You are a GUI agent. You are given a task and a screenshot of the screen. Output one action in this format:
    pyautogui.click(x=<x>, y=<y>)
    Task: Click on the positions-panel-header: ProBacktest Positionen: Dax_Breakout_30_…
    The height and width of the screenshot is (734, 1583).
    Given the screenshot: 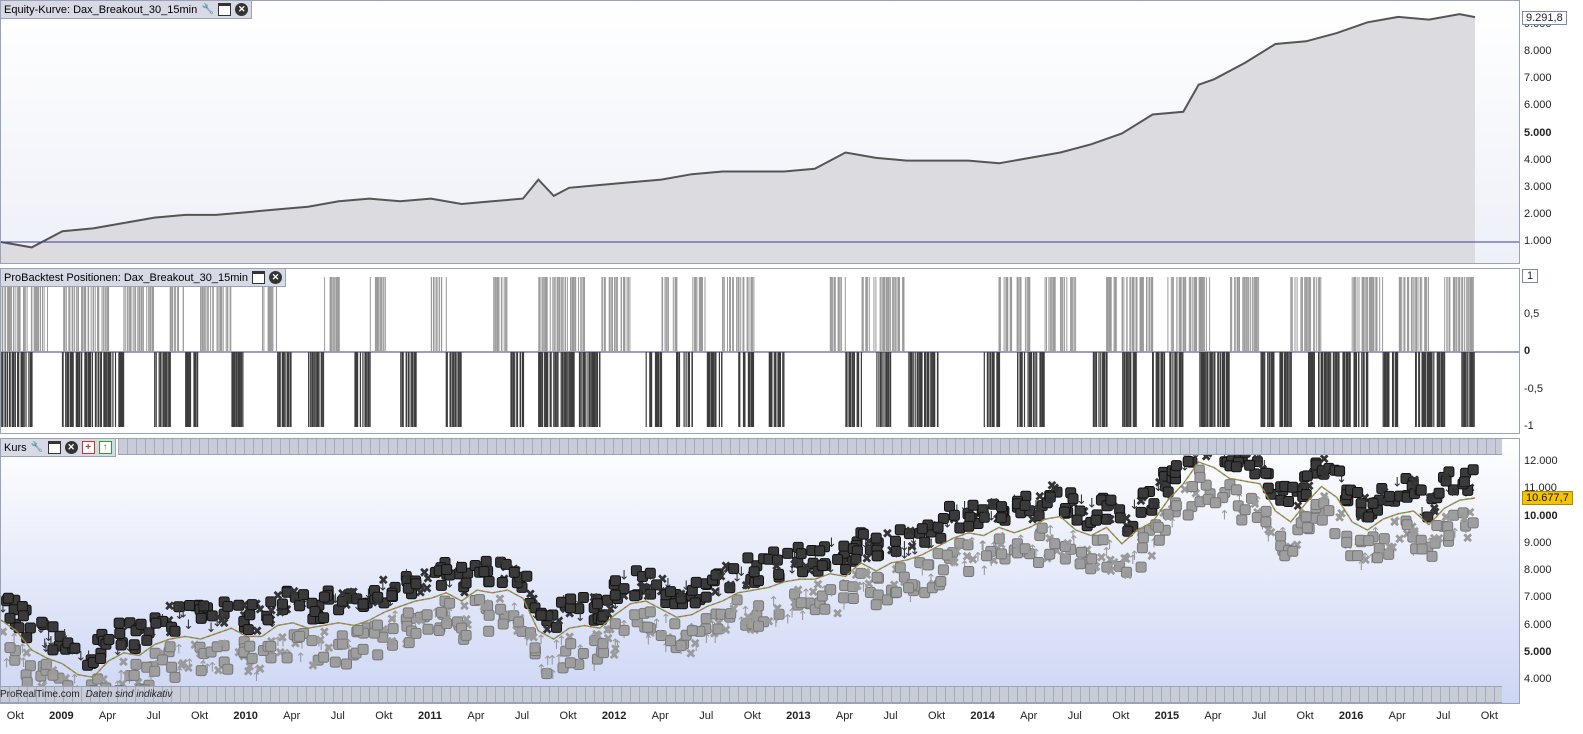 What is the action you would take?
    pyautogui.click(x=143, y=277)
    